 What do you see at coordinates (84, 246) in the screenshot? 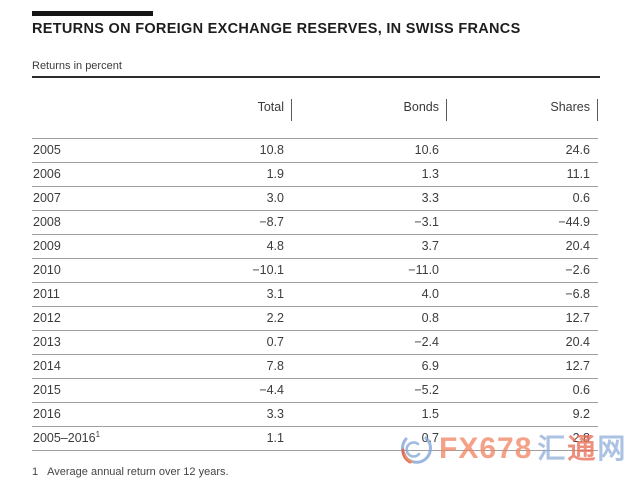
I see `year-cell: 2009` at bounding box center [84, 246].